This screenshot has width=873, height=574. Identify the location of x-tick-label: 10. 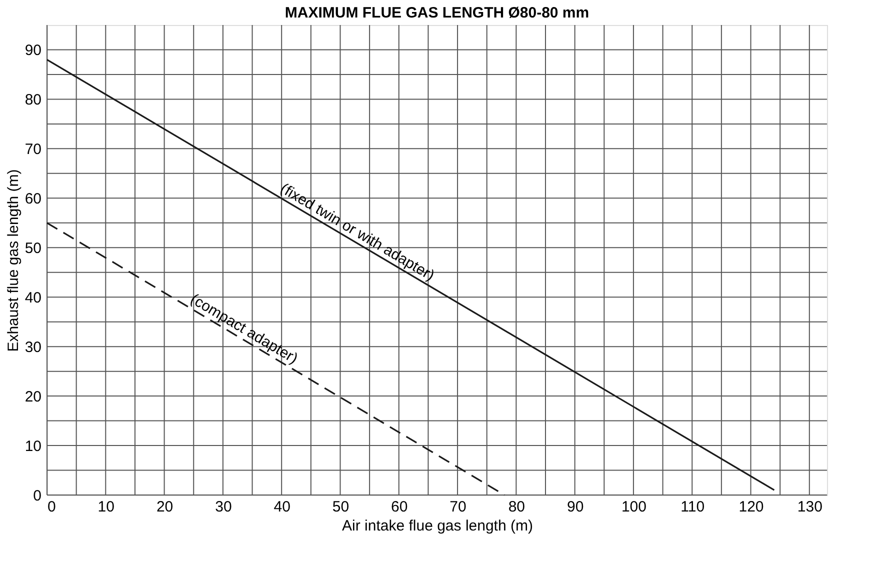
(106, 507).